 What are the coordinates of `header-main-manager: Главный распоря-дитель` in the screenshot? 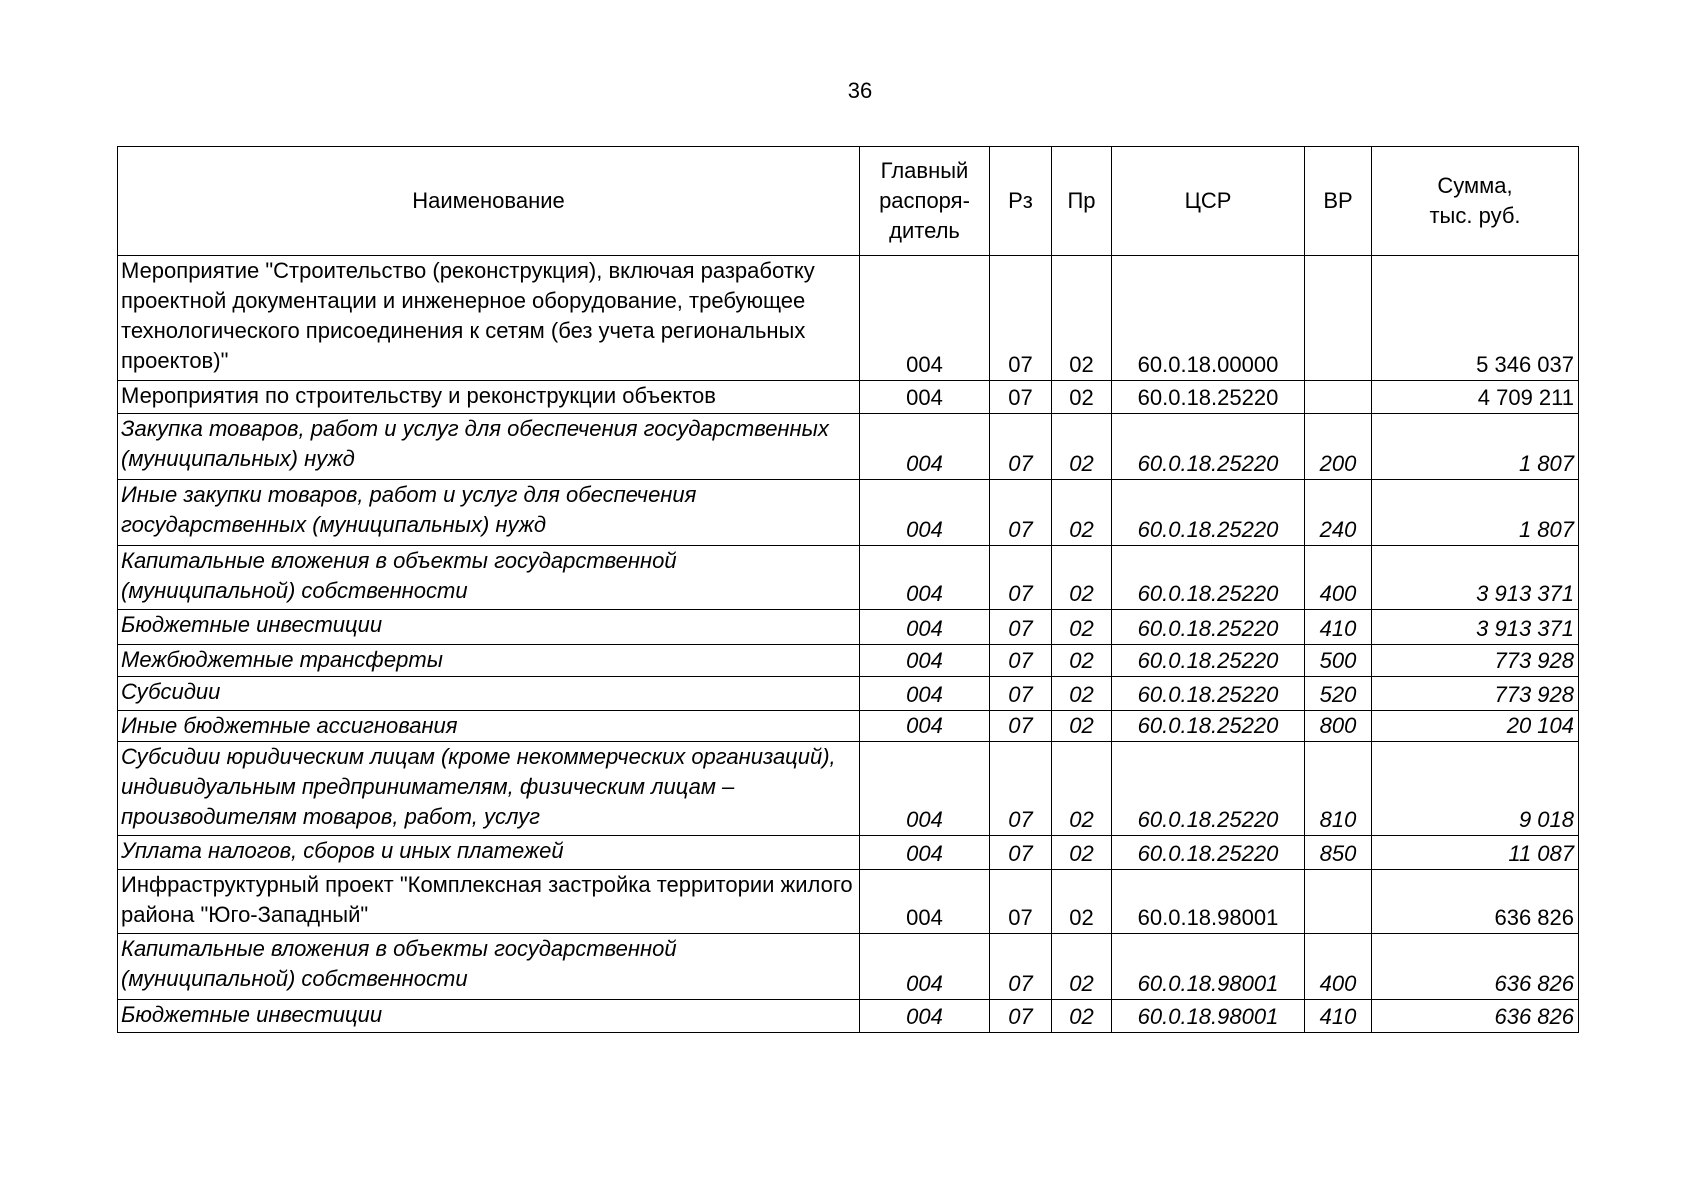 It's located at (924, 201).